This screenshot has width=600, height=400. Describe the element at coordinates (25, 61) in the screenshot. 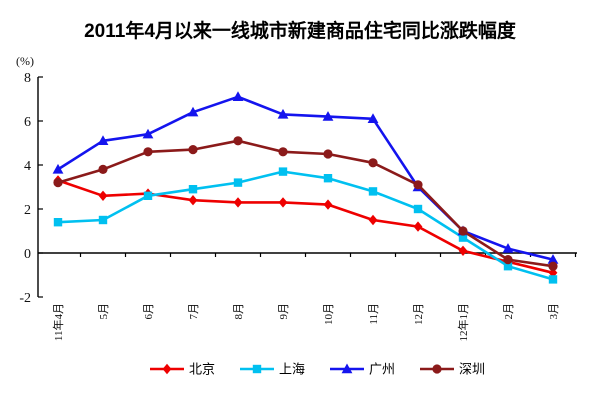

I see `y-axis-unit-label: (%)` at that location.